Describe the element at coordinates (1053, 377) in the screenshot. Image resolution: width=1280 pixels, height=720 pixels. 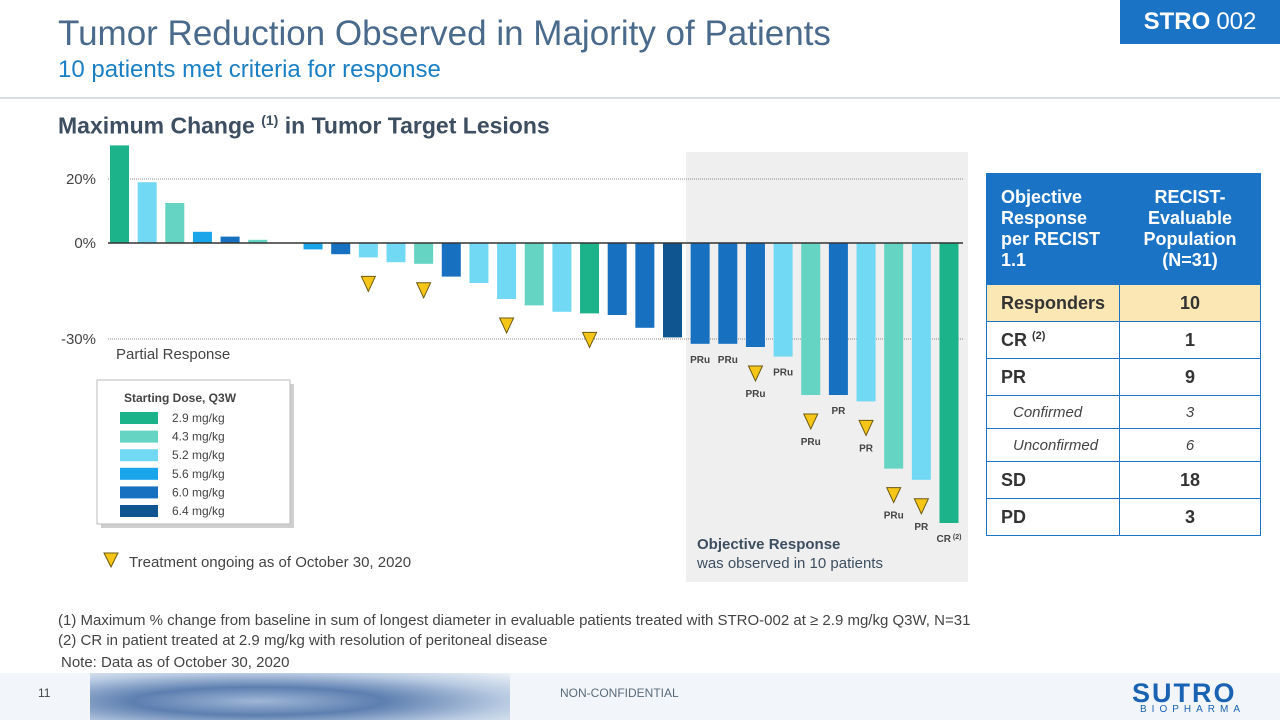
I see `table-cell-label: PR` at that location.